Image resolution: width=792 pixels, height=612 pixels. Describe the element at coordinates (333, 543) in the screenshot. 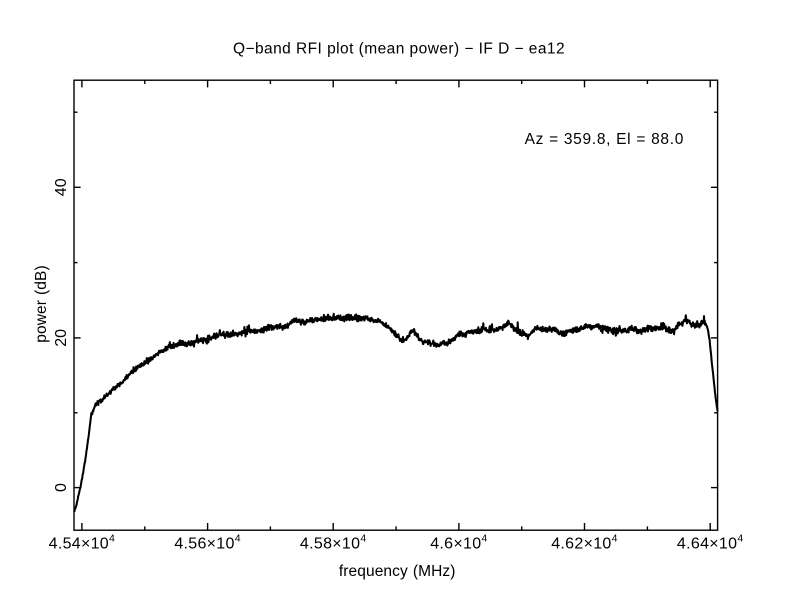

I see `svg-text: 4.58×104` at that location.